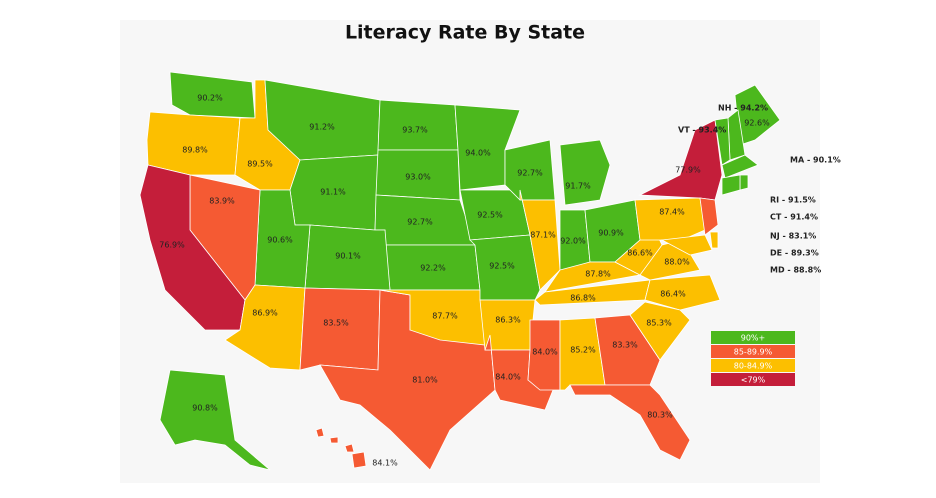  What do you see at coordinates (743, 108) in the screenshot?
I see `state-callout: NH - 94.2%` at bounding box center [743, 108].